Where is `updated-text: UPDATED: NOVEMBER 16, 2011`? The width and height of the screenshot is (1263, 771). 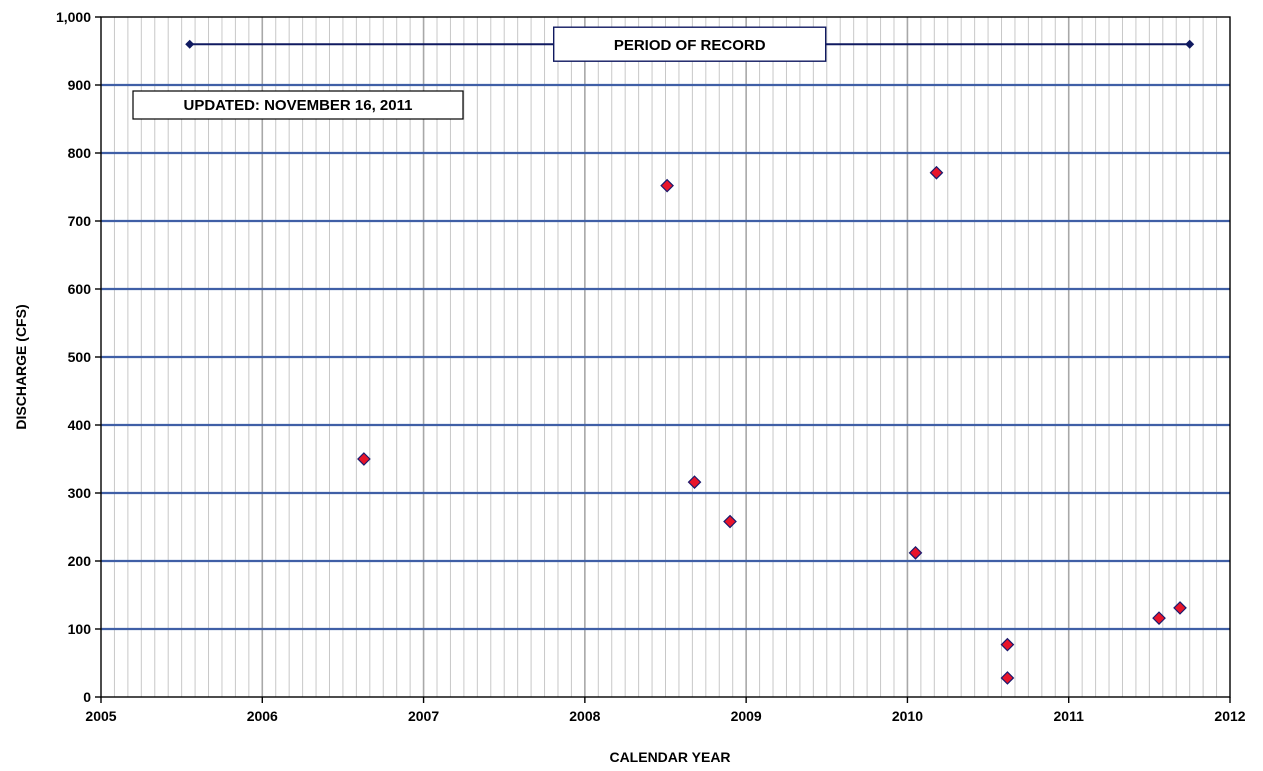
updated-text: UPDATED: NOVEMBER 16, 2011 is located at coordinates (298, 105).